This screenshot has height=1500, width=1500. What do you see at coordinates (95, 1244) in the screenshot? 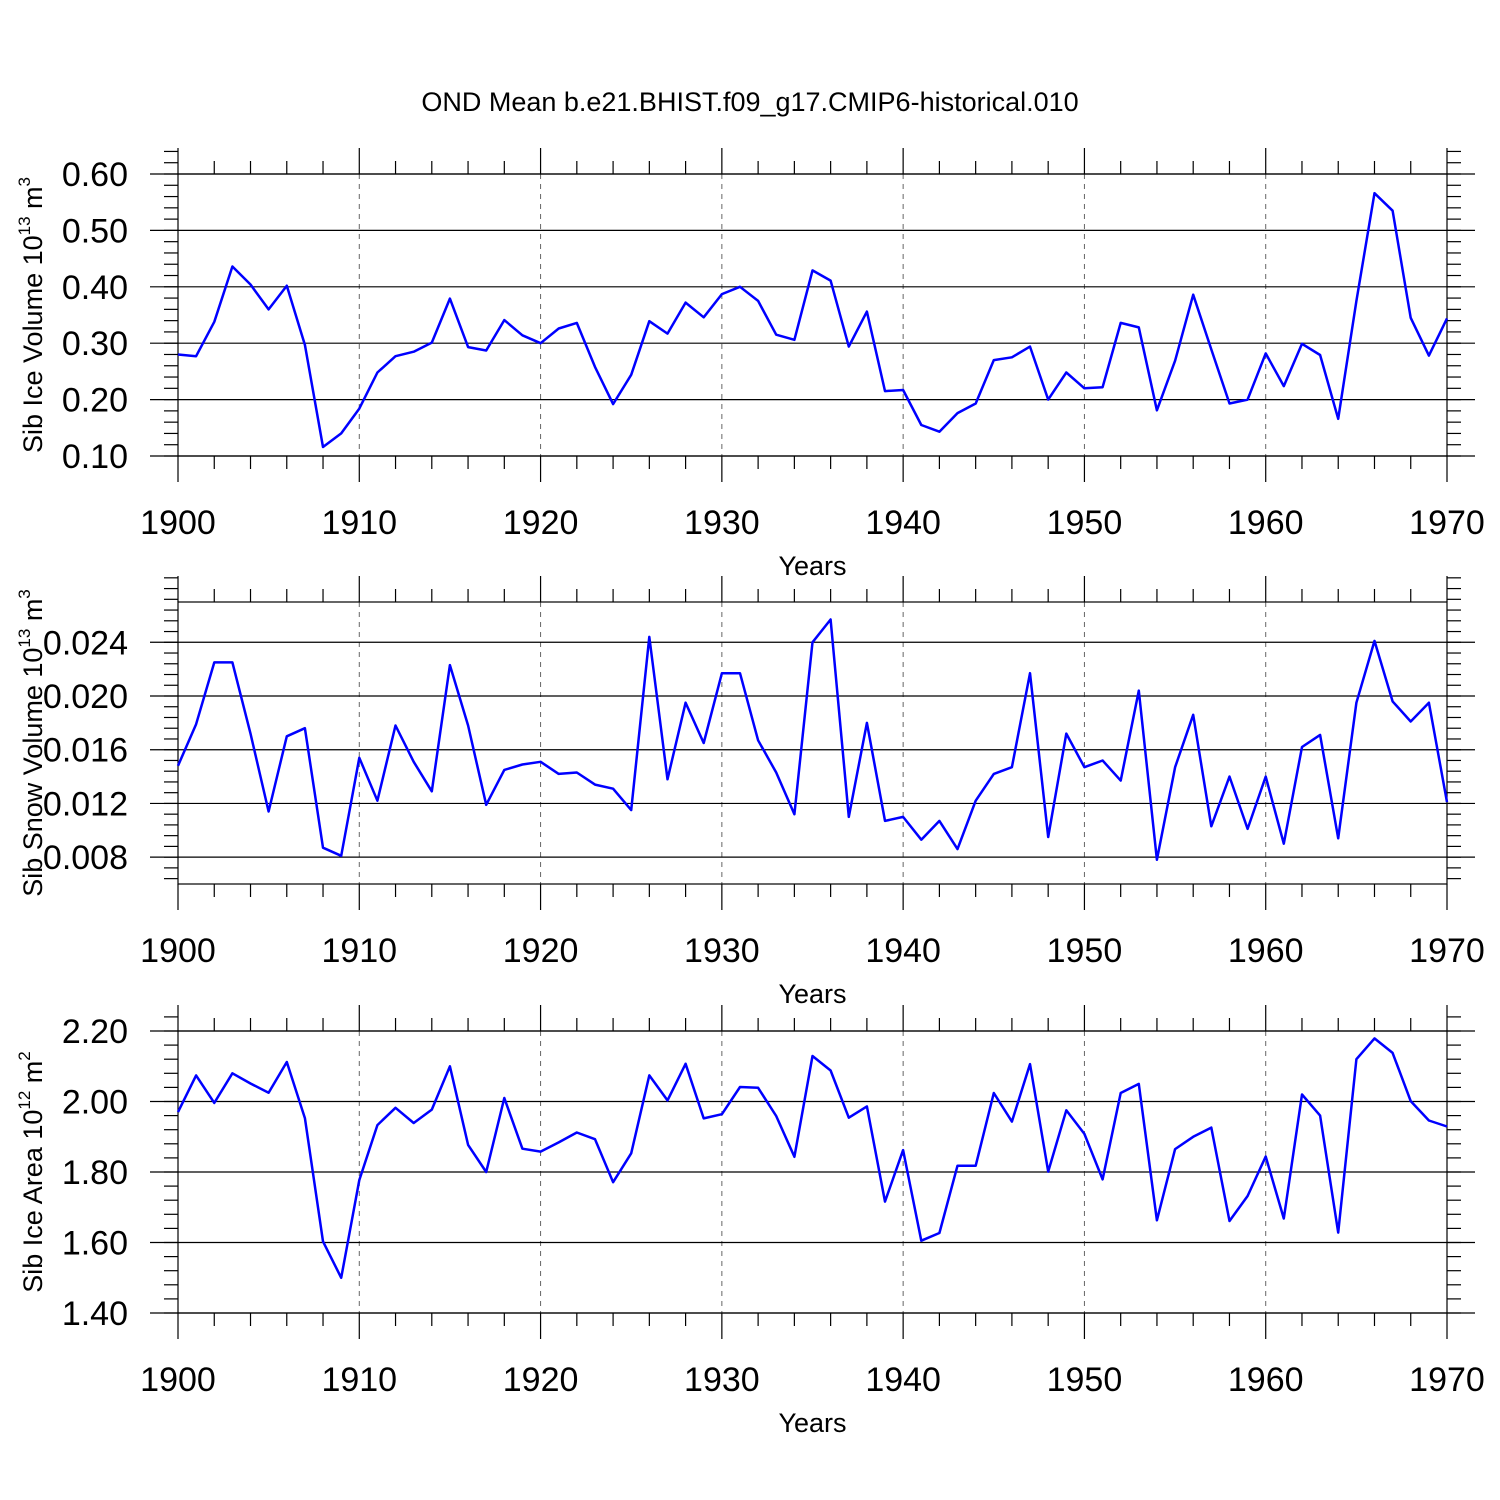
I see `y-tick-label: 1.60` at bounding box center [95, 1244].